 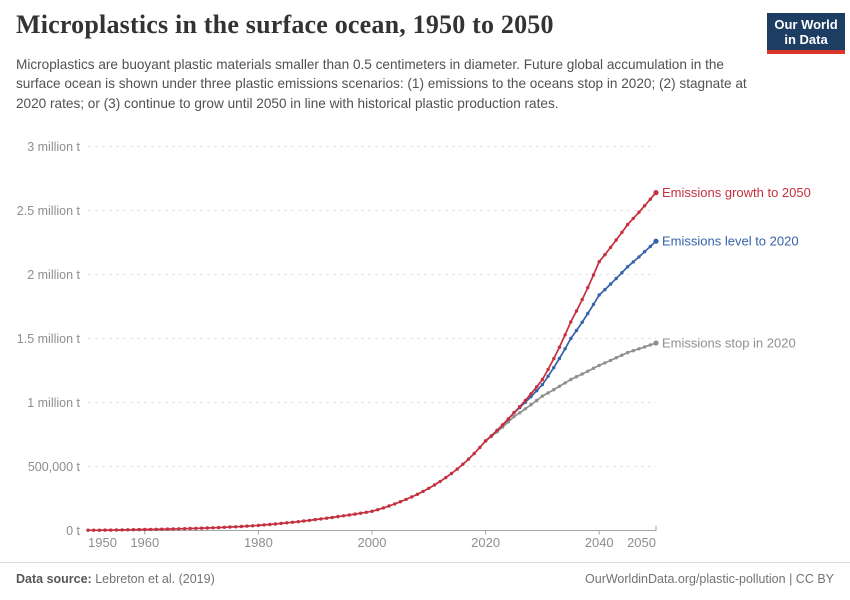 What do you see at coordinates (806, 39) in the screenshot?
I see `owid-logo-line2: in Data` at bounding box center [806, 39].